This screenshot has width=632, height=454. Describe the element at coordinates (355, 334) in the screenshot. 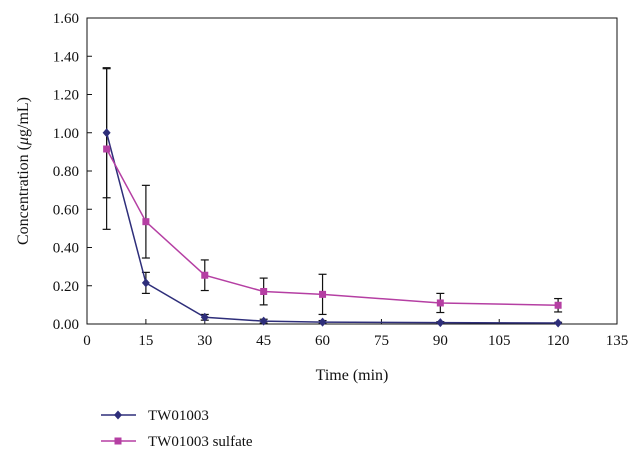

I see `x-axis: 0 15 30 45 60 75 90 105 120 135` at that location.